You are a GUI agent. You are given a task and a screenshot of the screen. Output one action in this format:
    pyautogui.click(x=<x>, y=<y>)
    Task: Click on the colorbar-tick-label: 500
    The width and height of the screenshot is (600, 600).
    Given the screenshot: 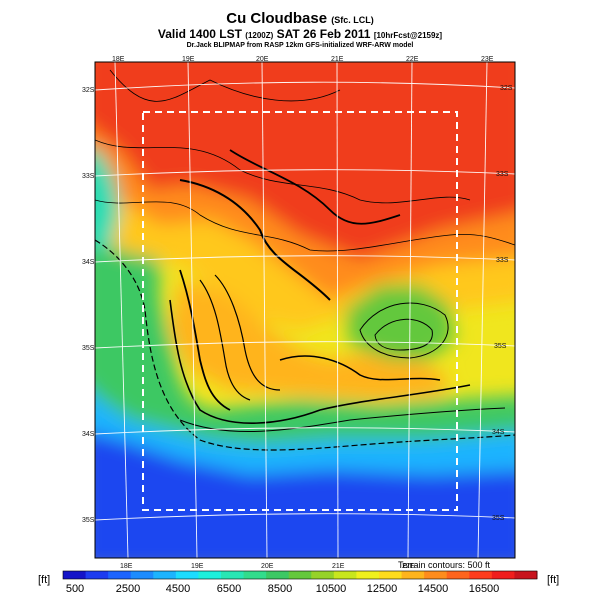 What is the action you would take?
    pyautogui.click(x=75, y=589)
    